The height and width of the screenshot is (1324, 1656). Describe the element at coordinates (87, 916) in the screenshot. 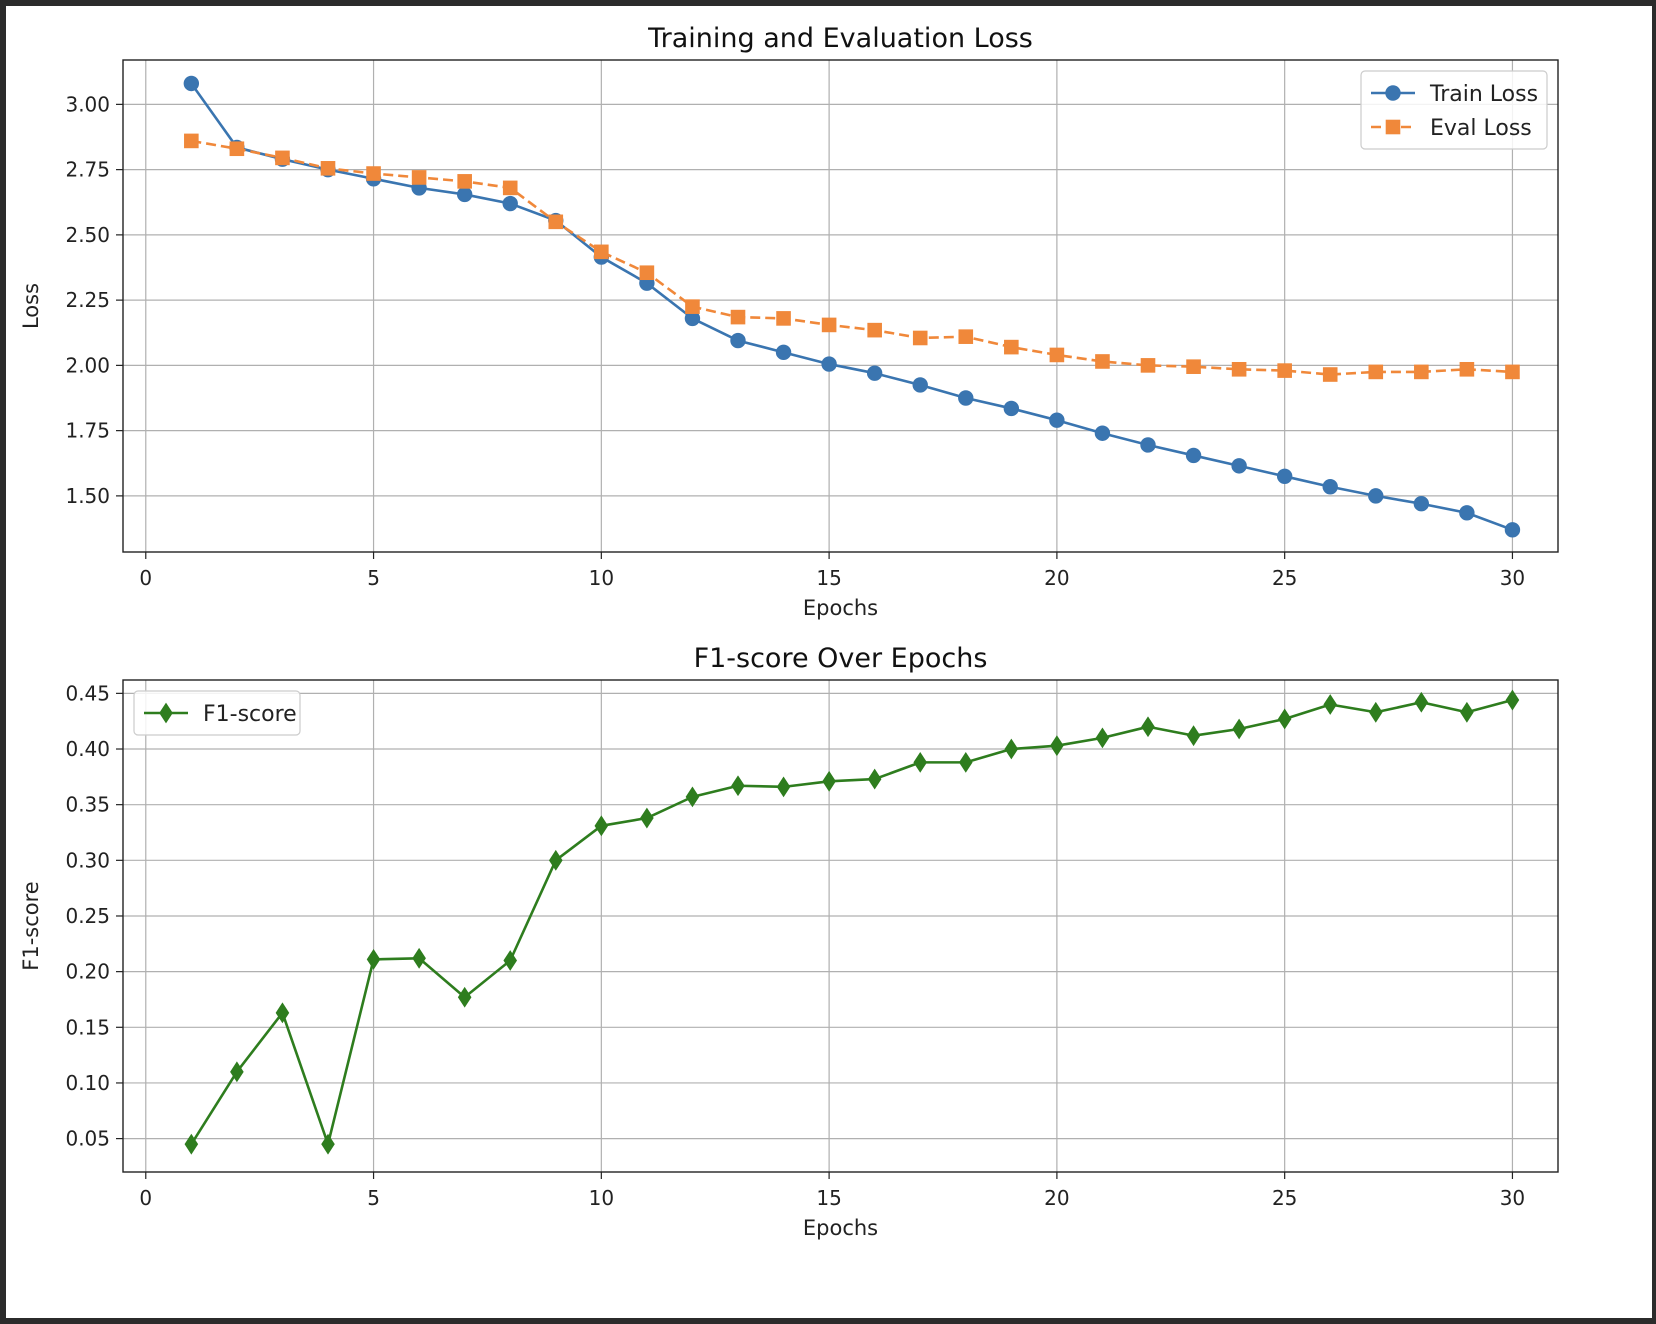

I see `y-tick-label: 0.25` at that location.